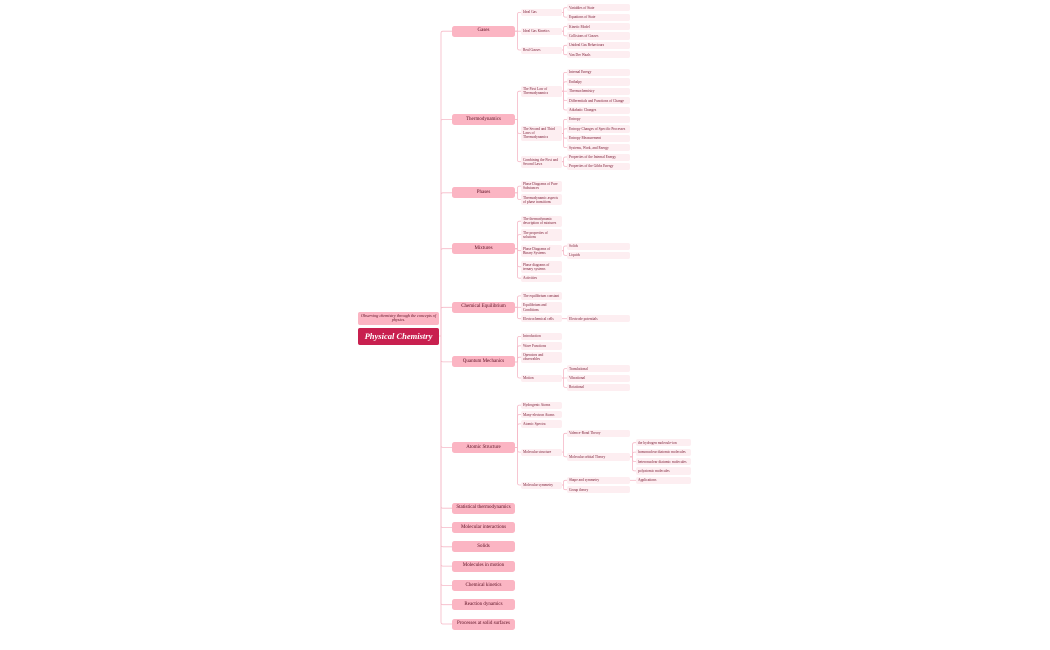 The image size is (1050, 650). What do you see at coordinates (598, 433) in the screenshot?
I see `subtopic-node: Valence-Bond Theory` at bounding box center [598, 433].